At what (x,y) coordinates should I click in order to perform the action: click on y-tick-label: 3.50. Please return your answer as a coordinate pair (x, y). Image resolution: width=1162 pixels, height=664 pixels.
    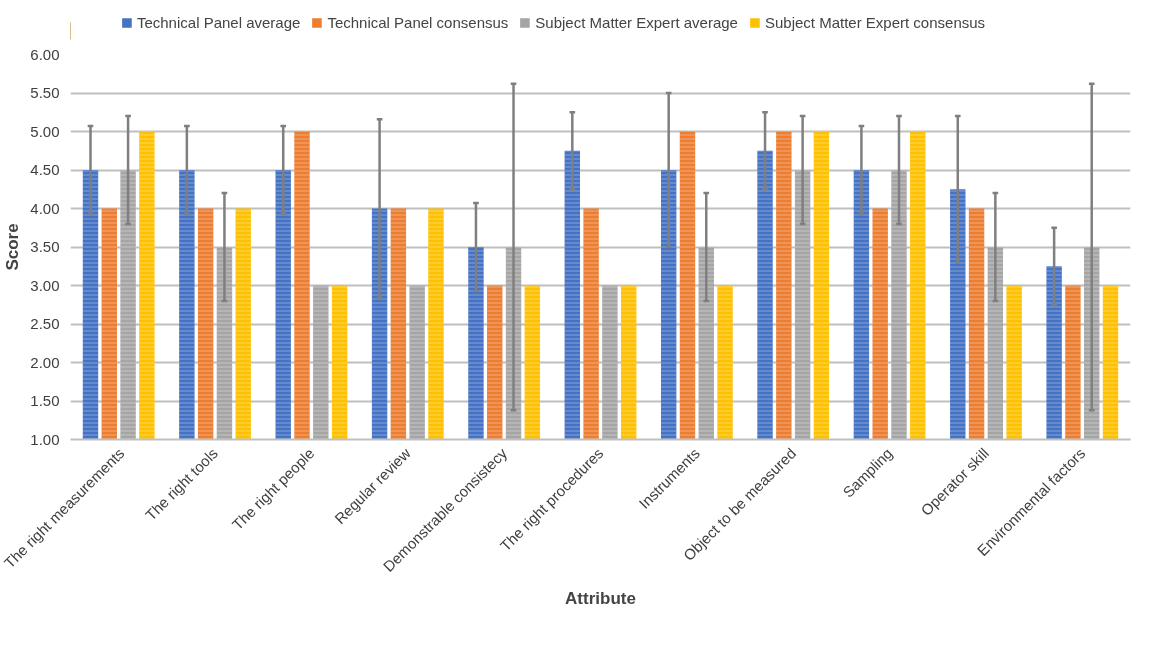
    Looking at the image, I should click on (45, 246).